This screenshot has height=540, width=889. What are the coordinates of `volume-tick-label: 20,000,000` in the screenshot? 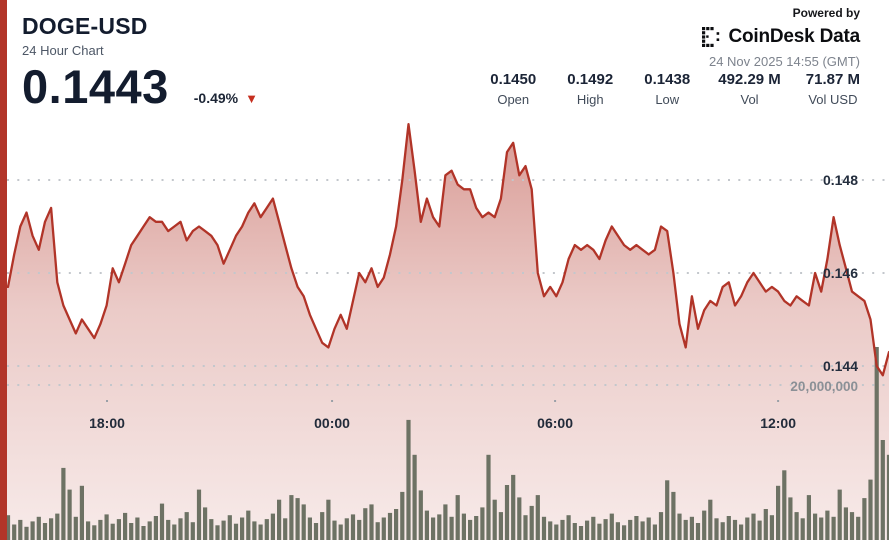 It's located at (824, 386).